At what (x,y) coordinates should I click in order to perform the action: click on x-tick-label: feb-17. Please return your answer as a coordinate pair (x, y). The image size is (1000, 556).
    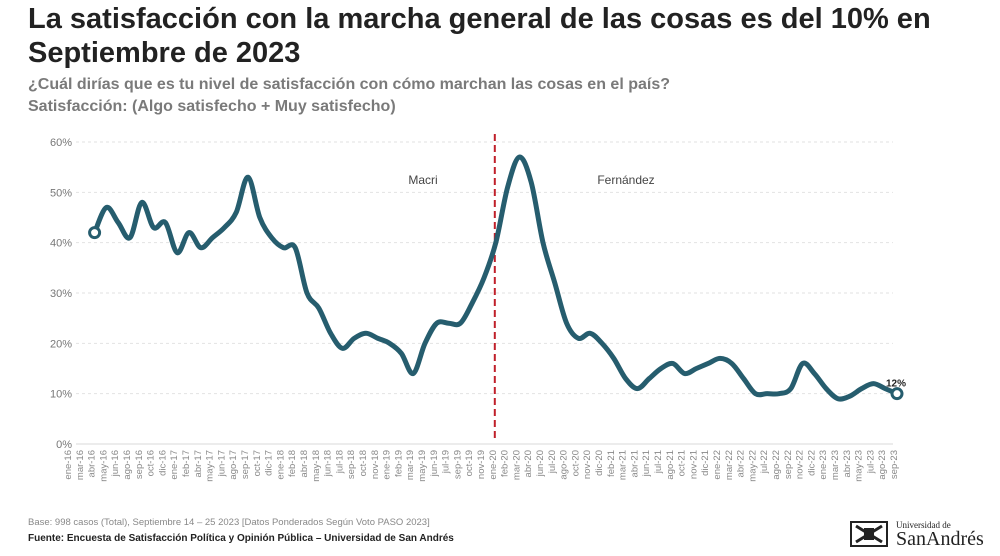
    Looking at the image, I should click on (186, 463).